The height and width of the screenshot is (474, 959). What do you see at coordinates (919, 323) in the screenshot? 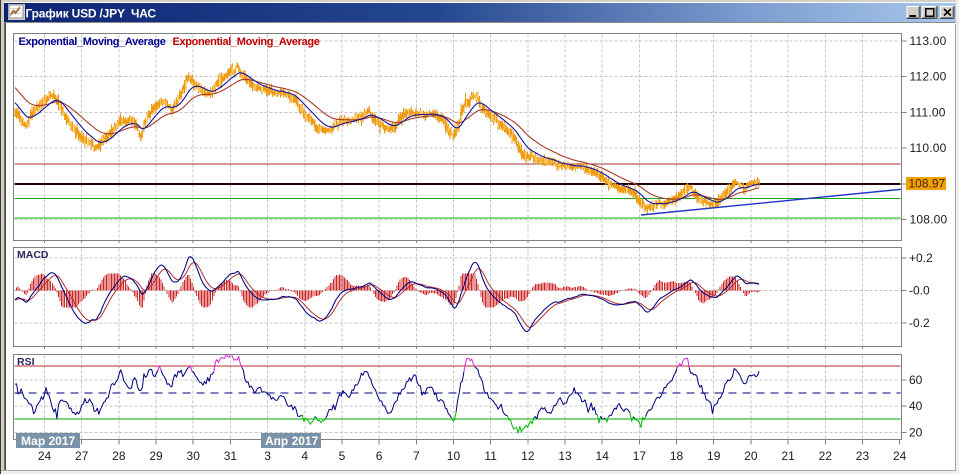
I see `svg-text: -0.2` at bounding box center [919, 323].